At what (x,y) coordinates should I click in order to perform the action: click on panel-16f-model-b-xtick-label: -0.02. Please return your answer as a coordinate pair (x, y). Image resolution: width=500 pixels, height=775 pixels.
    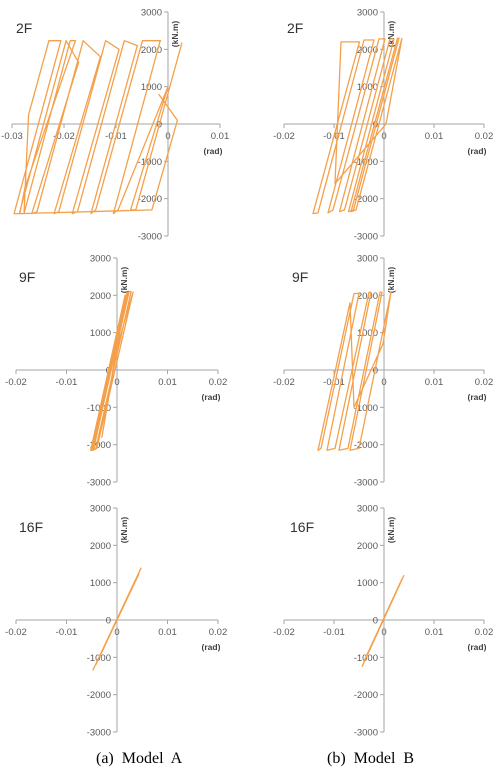
    Looking at the image, I should click on (284, 632).